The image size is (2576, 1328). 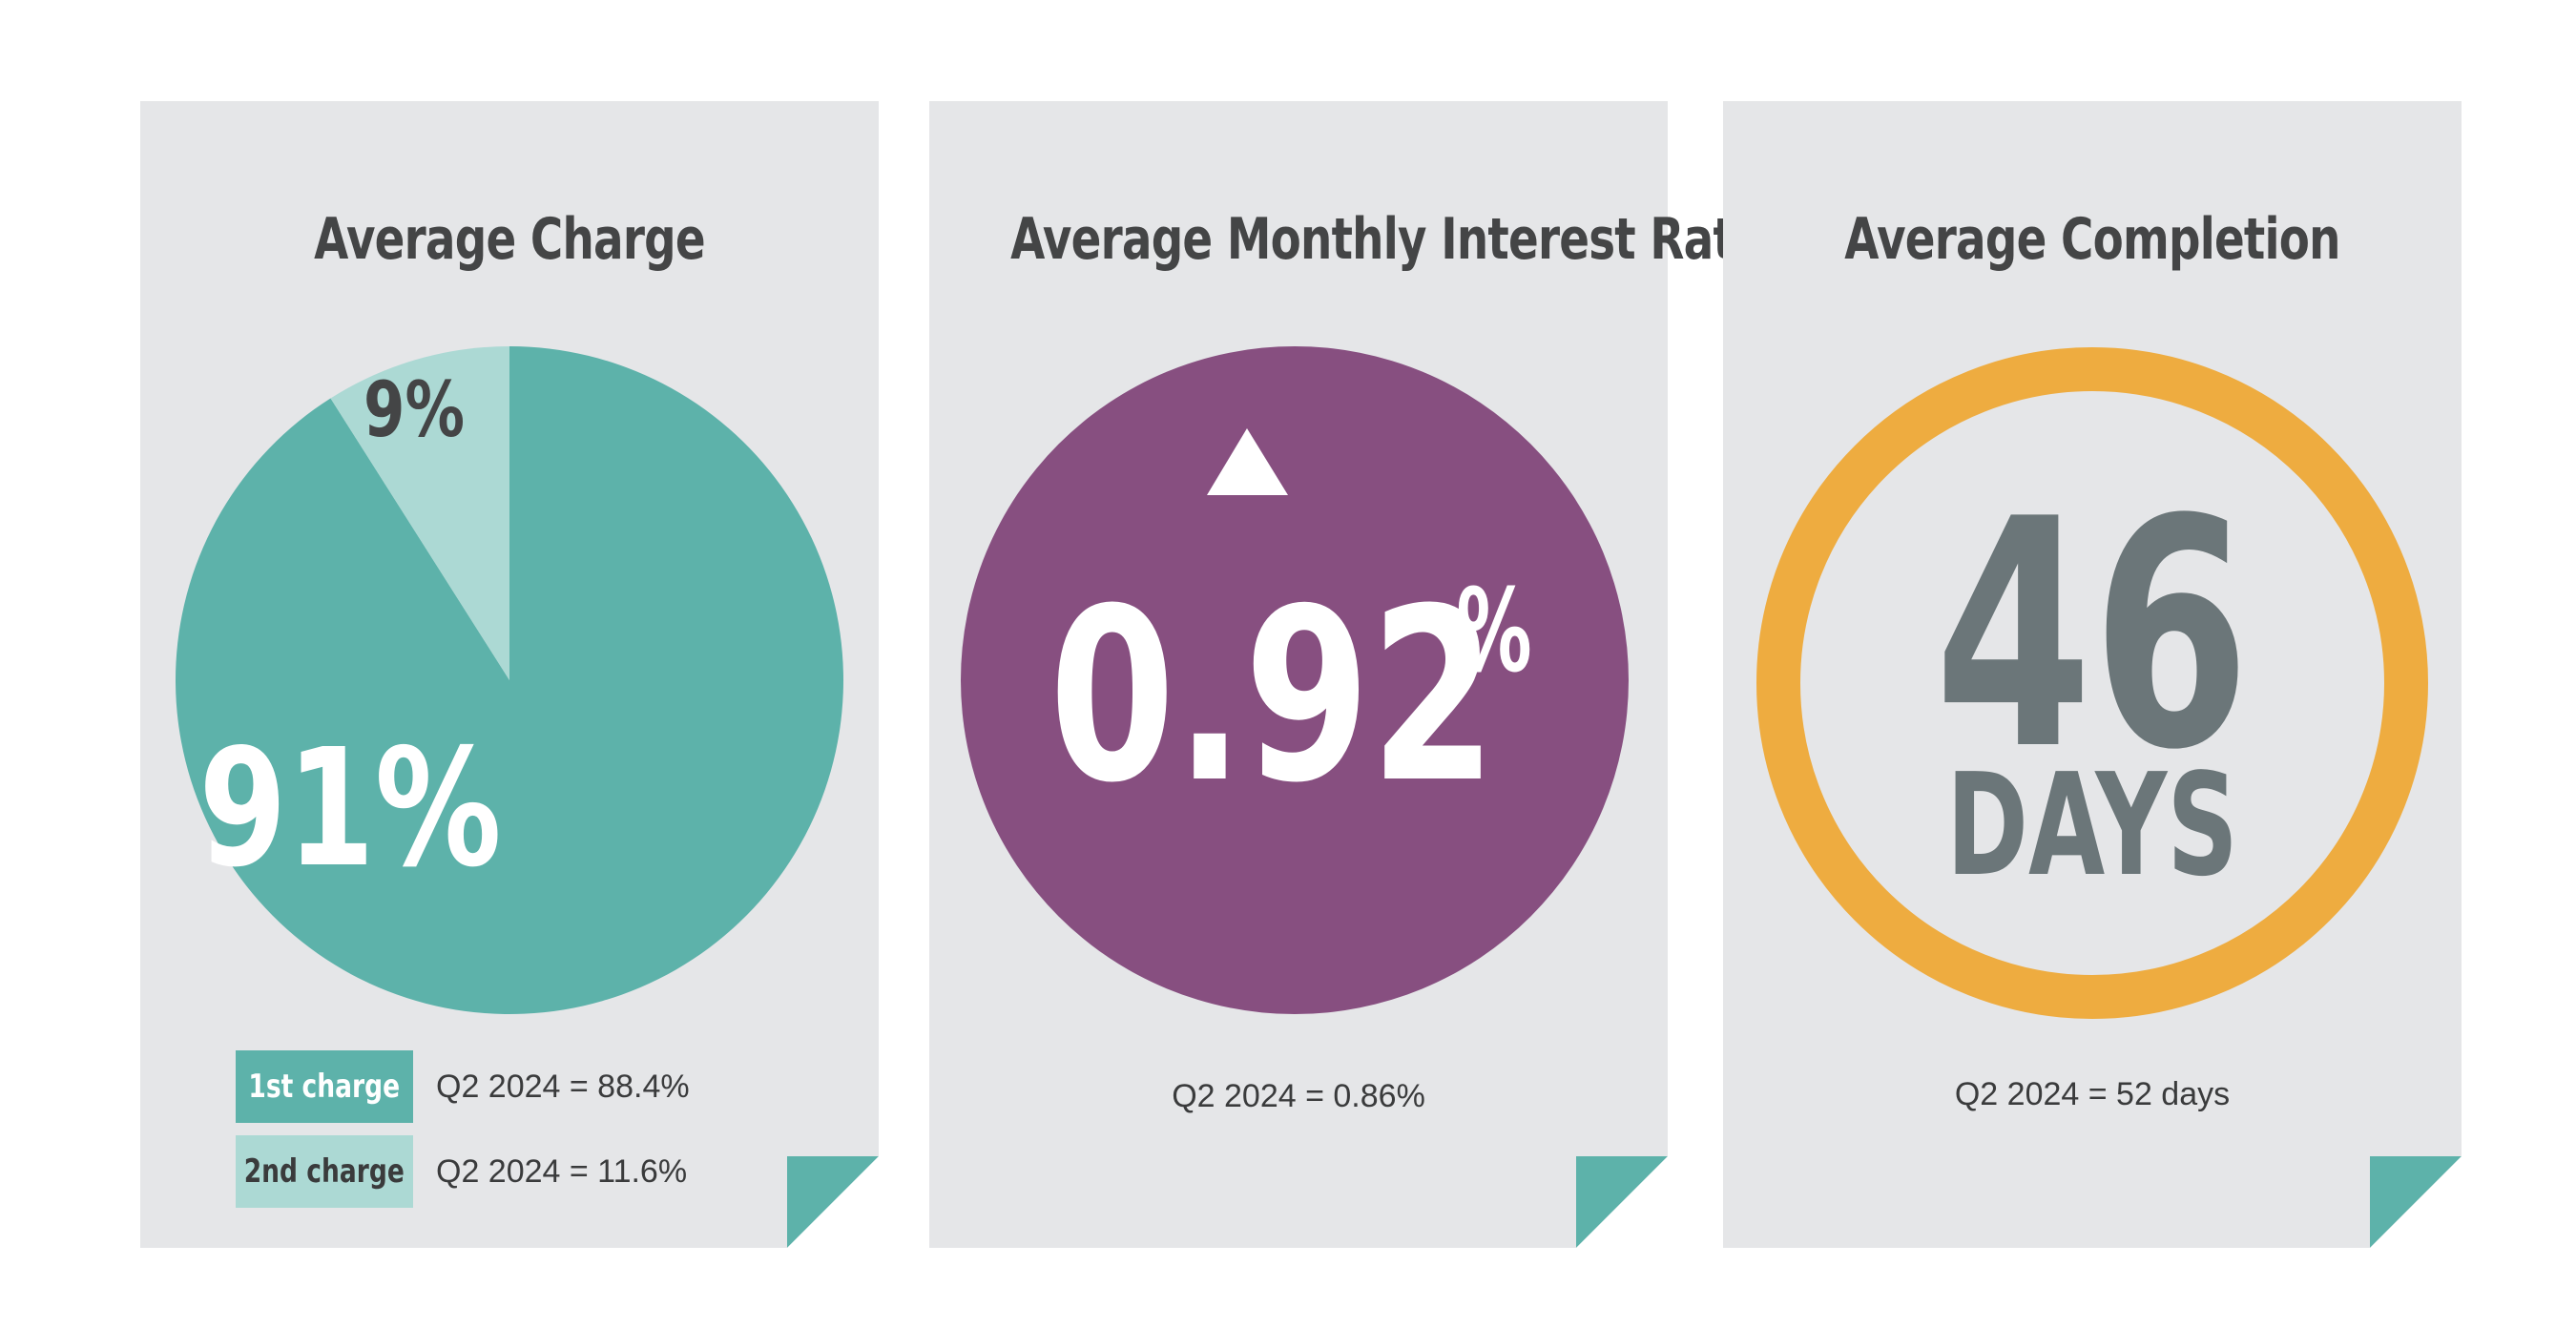 I want to click on completion-comparison: Q2 2024 = 52 days, so click(x=2092, y=1094).